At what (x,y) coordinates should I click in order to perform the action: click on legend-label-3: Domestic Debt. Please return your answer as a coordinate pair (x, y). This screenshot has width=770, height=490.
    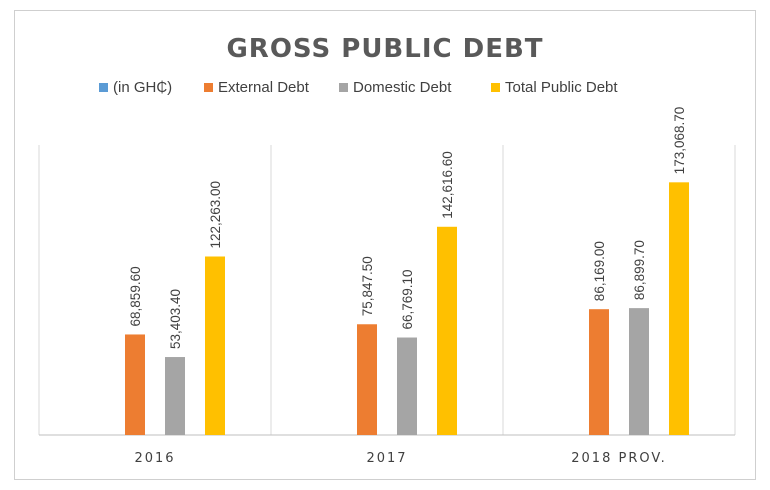
    Looking at the image, I should click on (402, 87).